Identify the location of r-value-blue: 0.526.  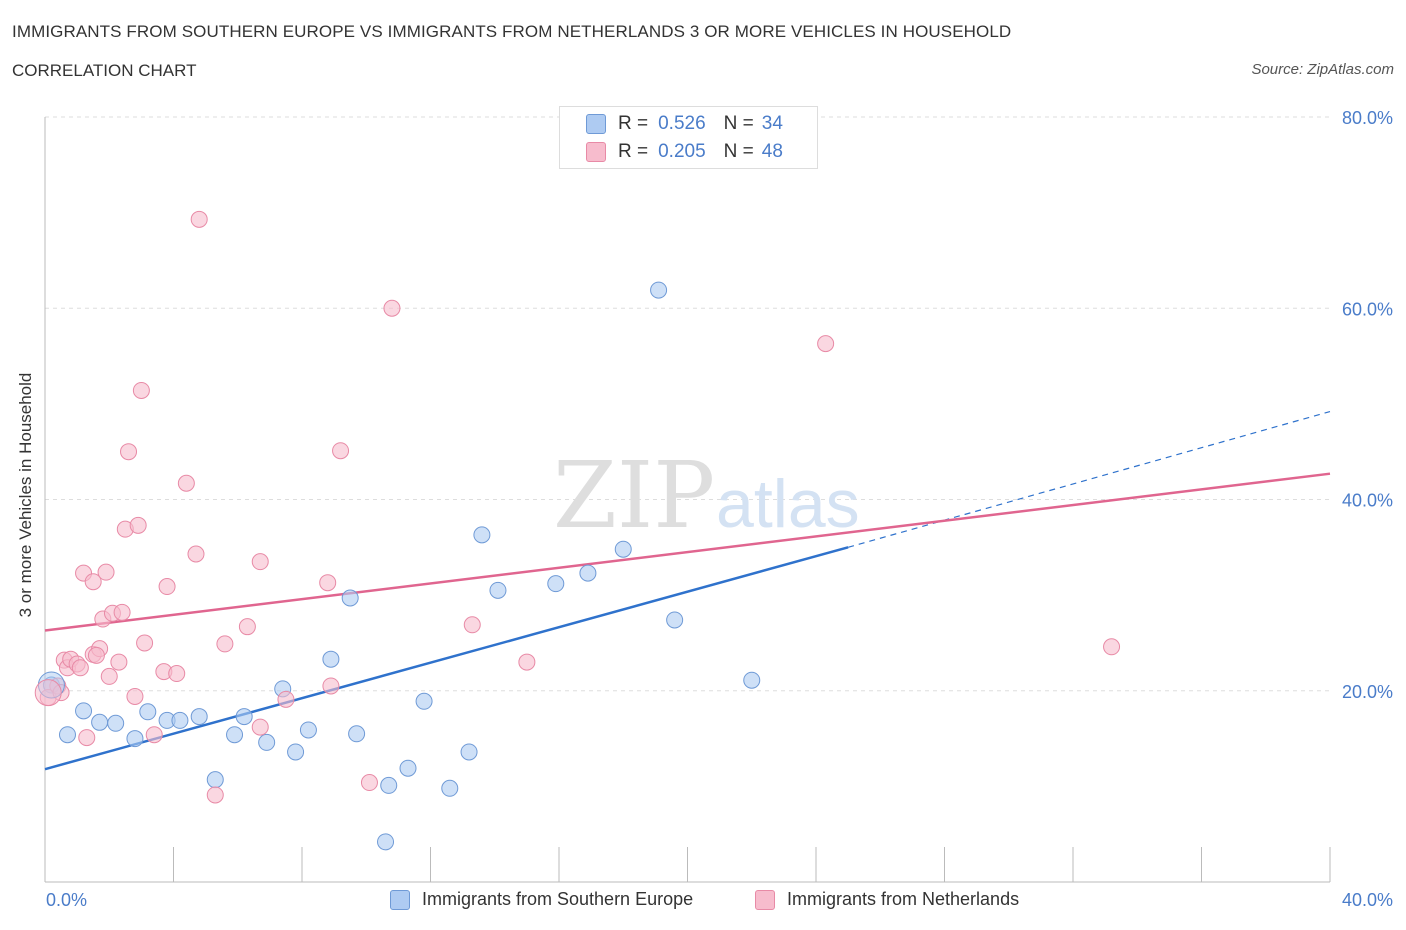
(682, 123).